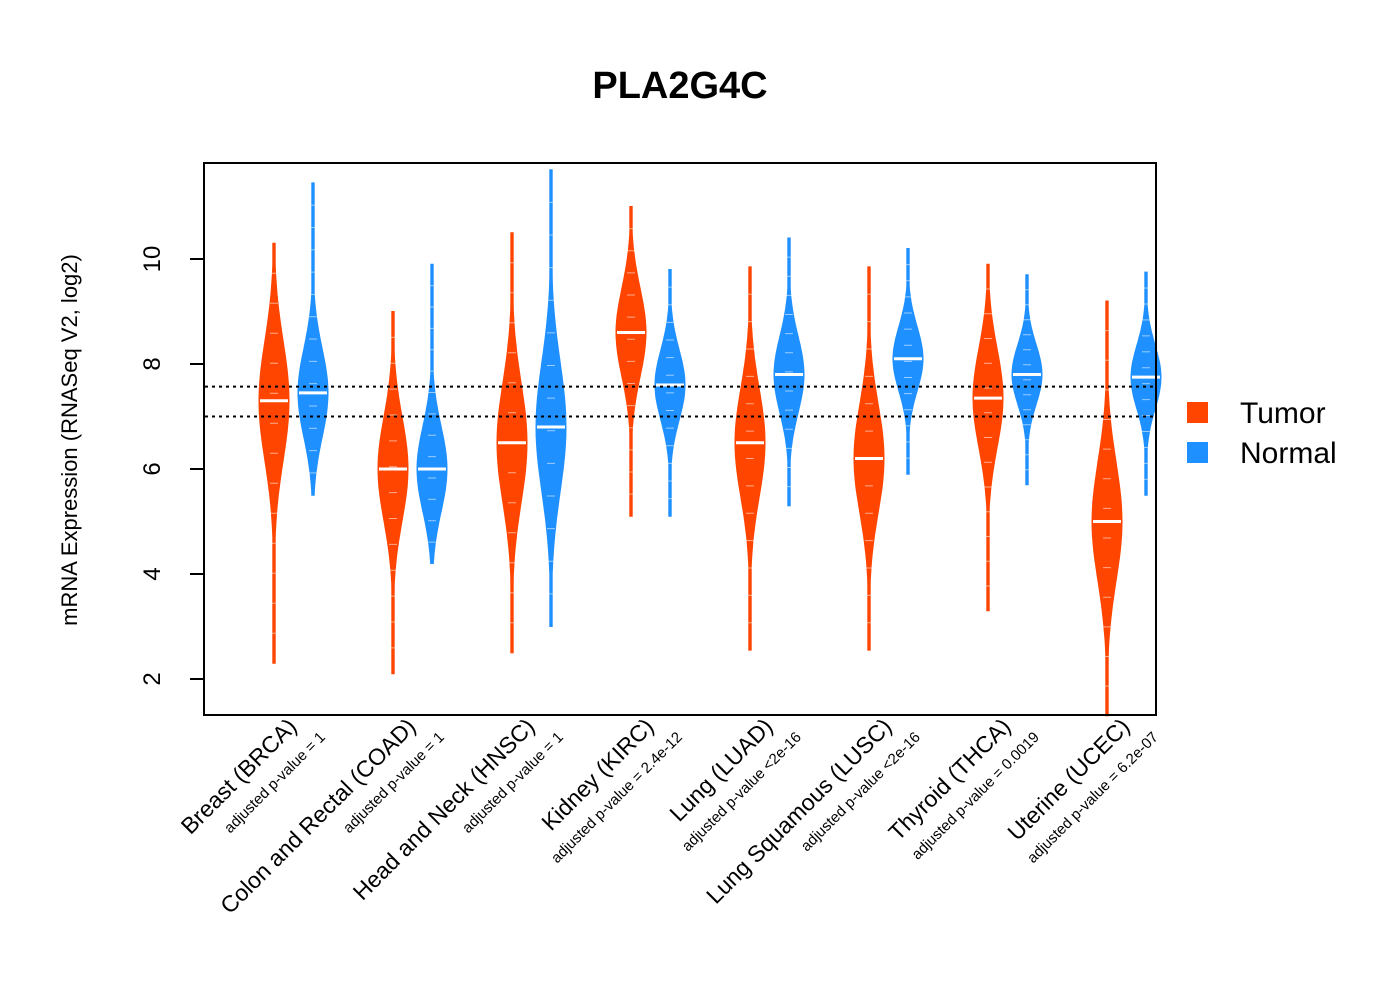 The image size is (1400, 1000). I want to click on chart-title: PLA2G4C, so click(679, 86).